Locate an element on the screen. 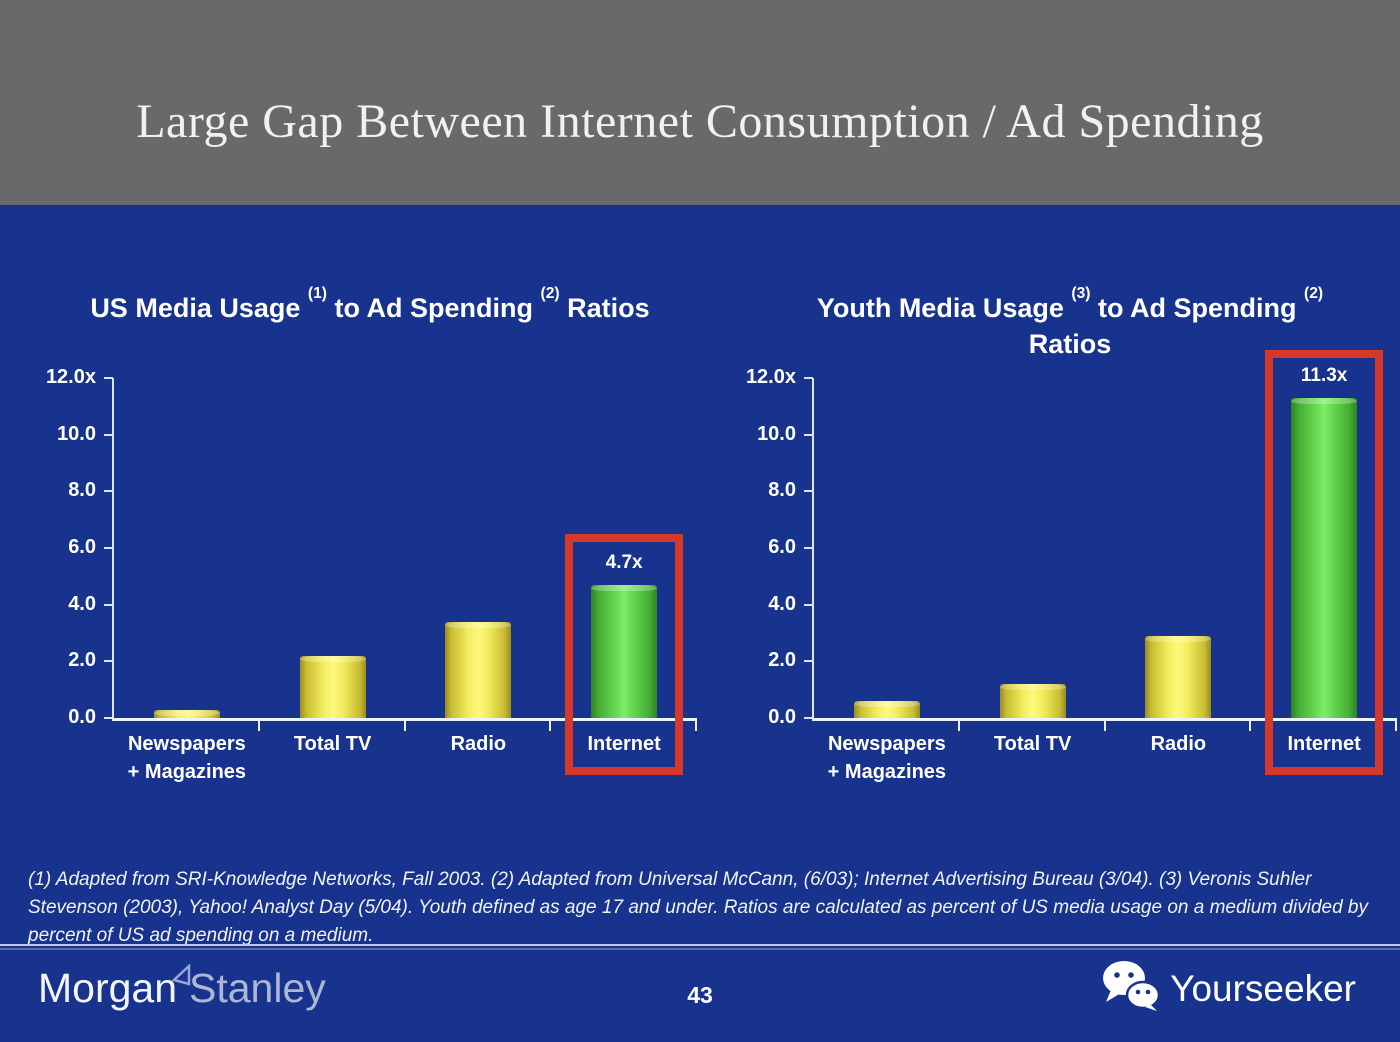  morgan-stanley-logo-morgan: Morgan is located at coordinates (108, 988).